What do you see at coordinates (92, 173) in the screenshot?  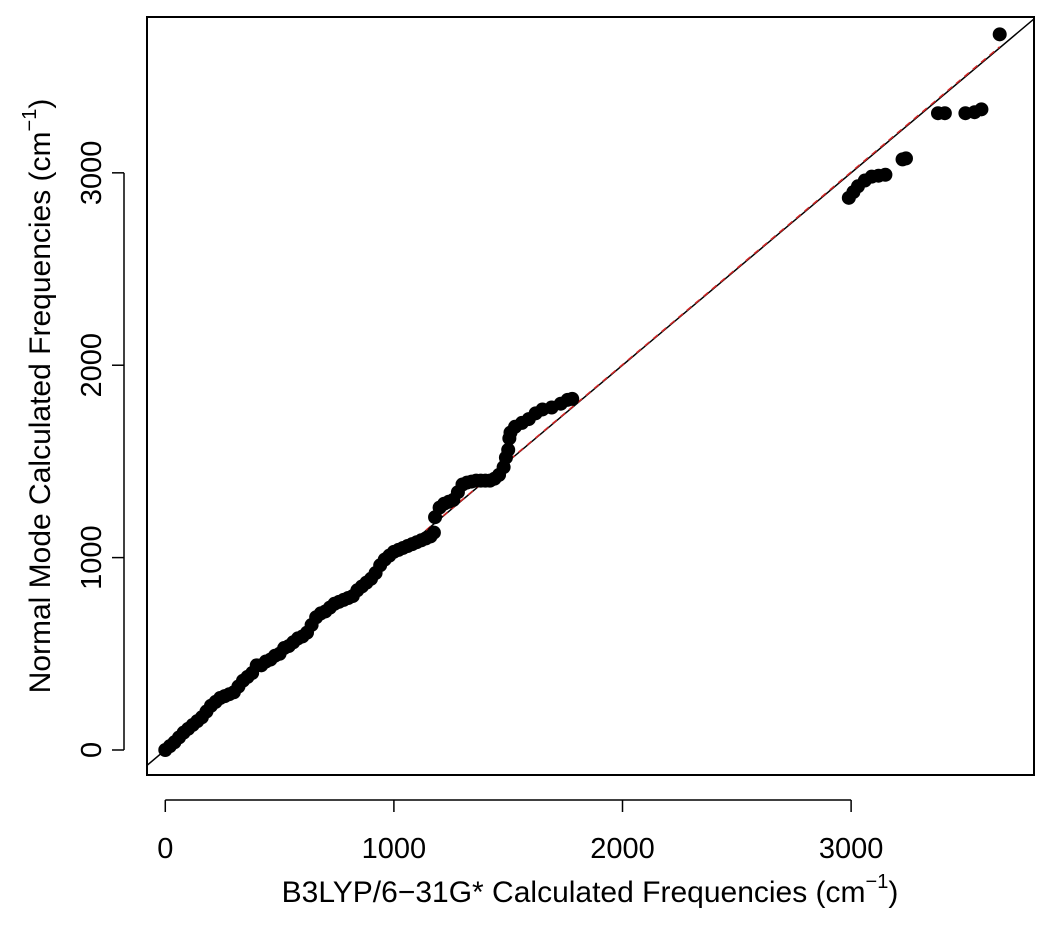 I see `y-tick-label: 3000` at bounding box center [92, 173].